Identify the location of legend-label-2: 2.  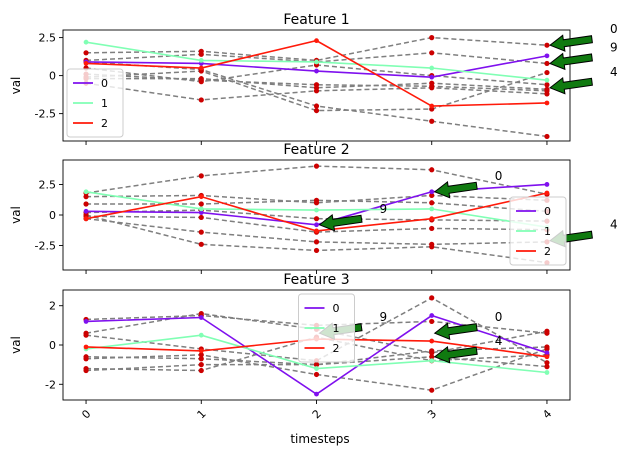
(336, 348).